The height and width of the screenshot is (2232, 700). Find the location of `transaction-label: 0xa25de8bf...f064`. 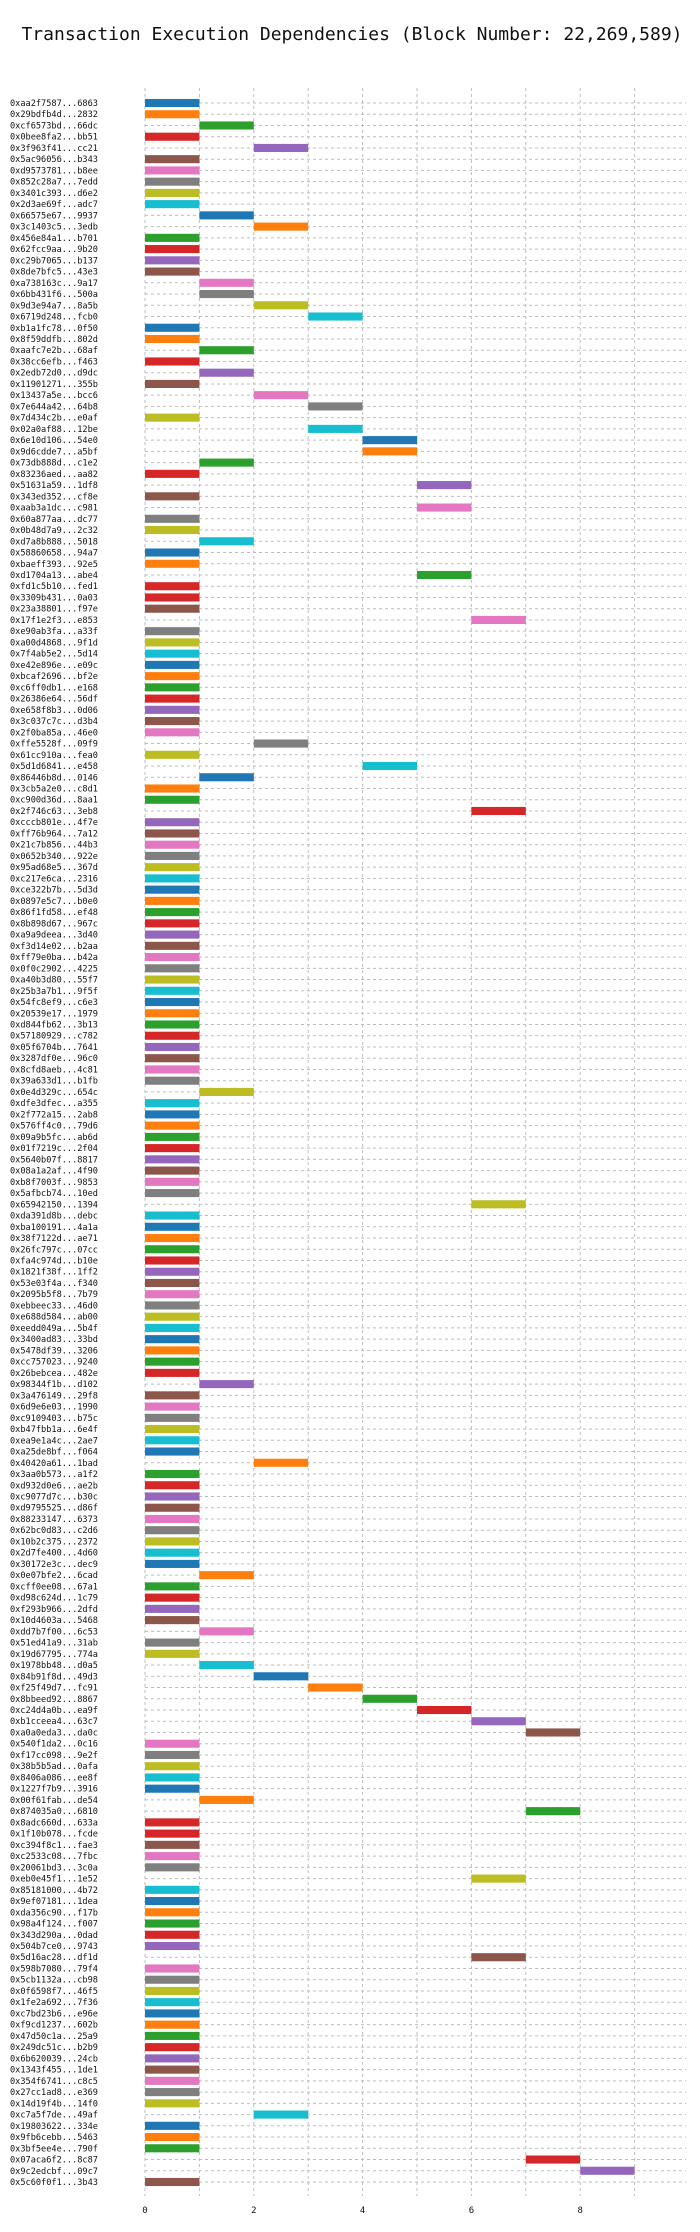

transaction-label: 0xa25de8bf...f064 is located at coordinates (54, 1453).